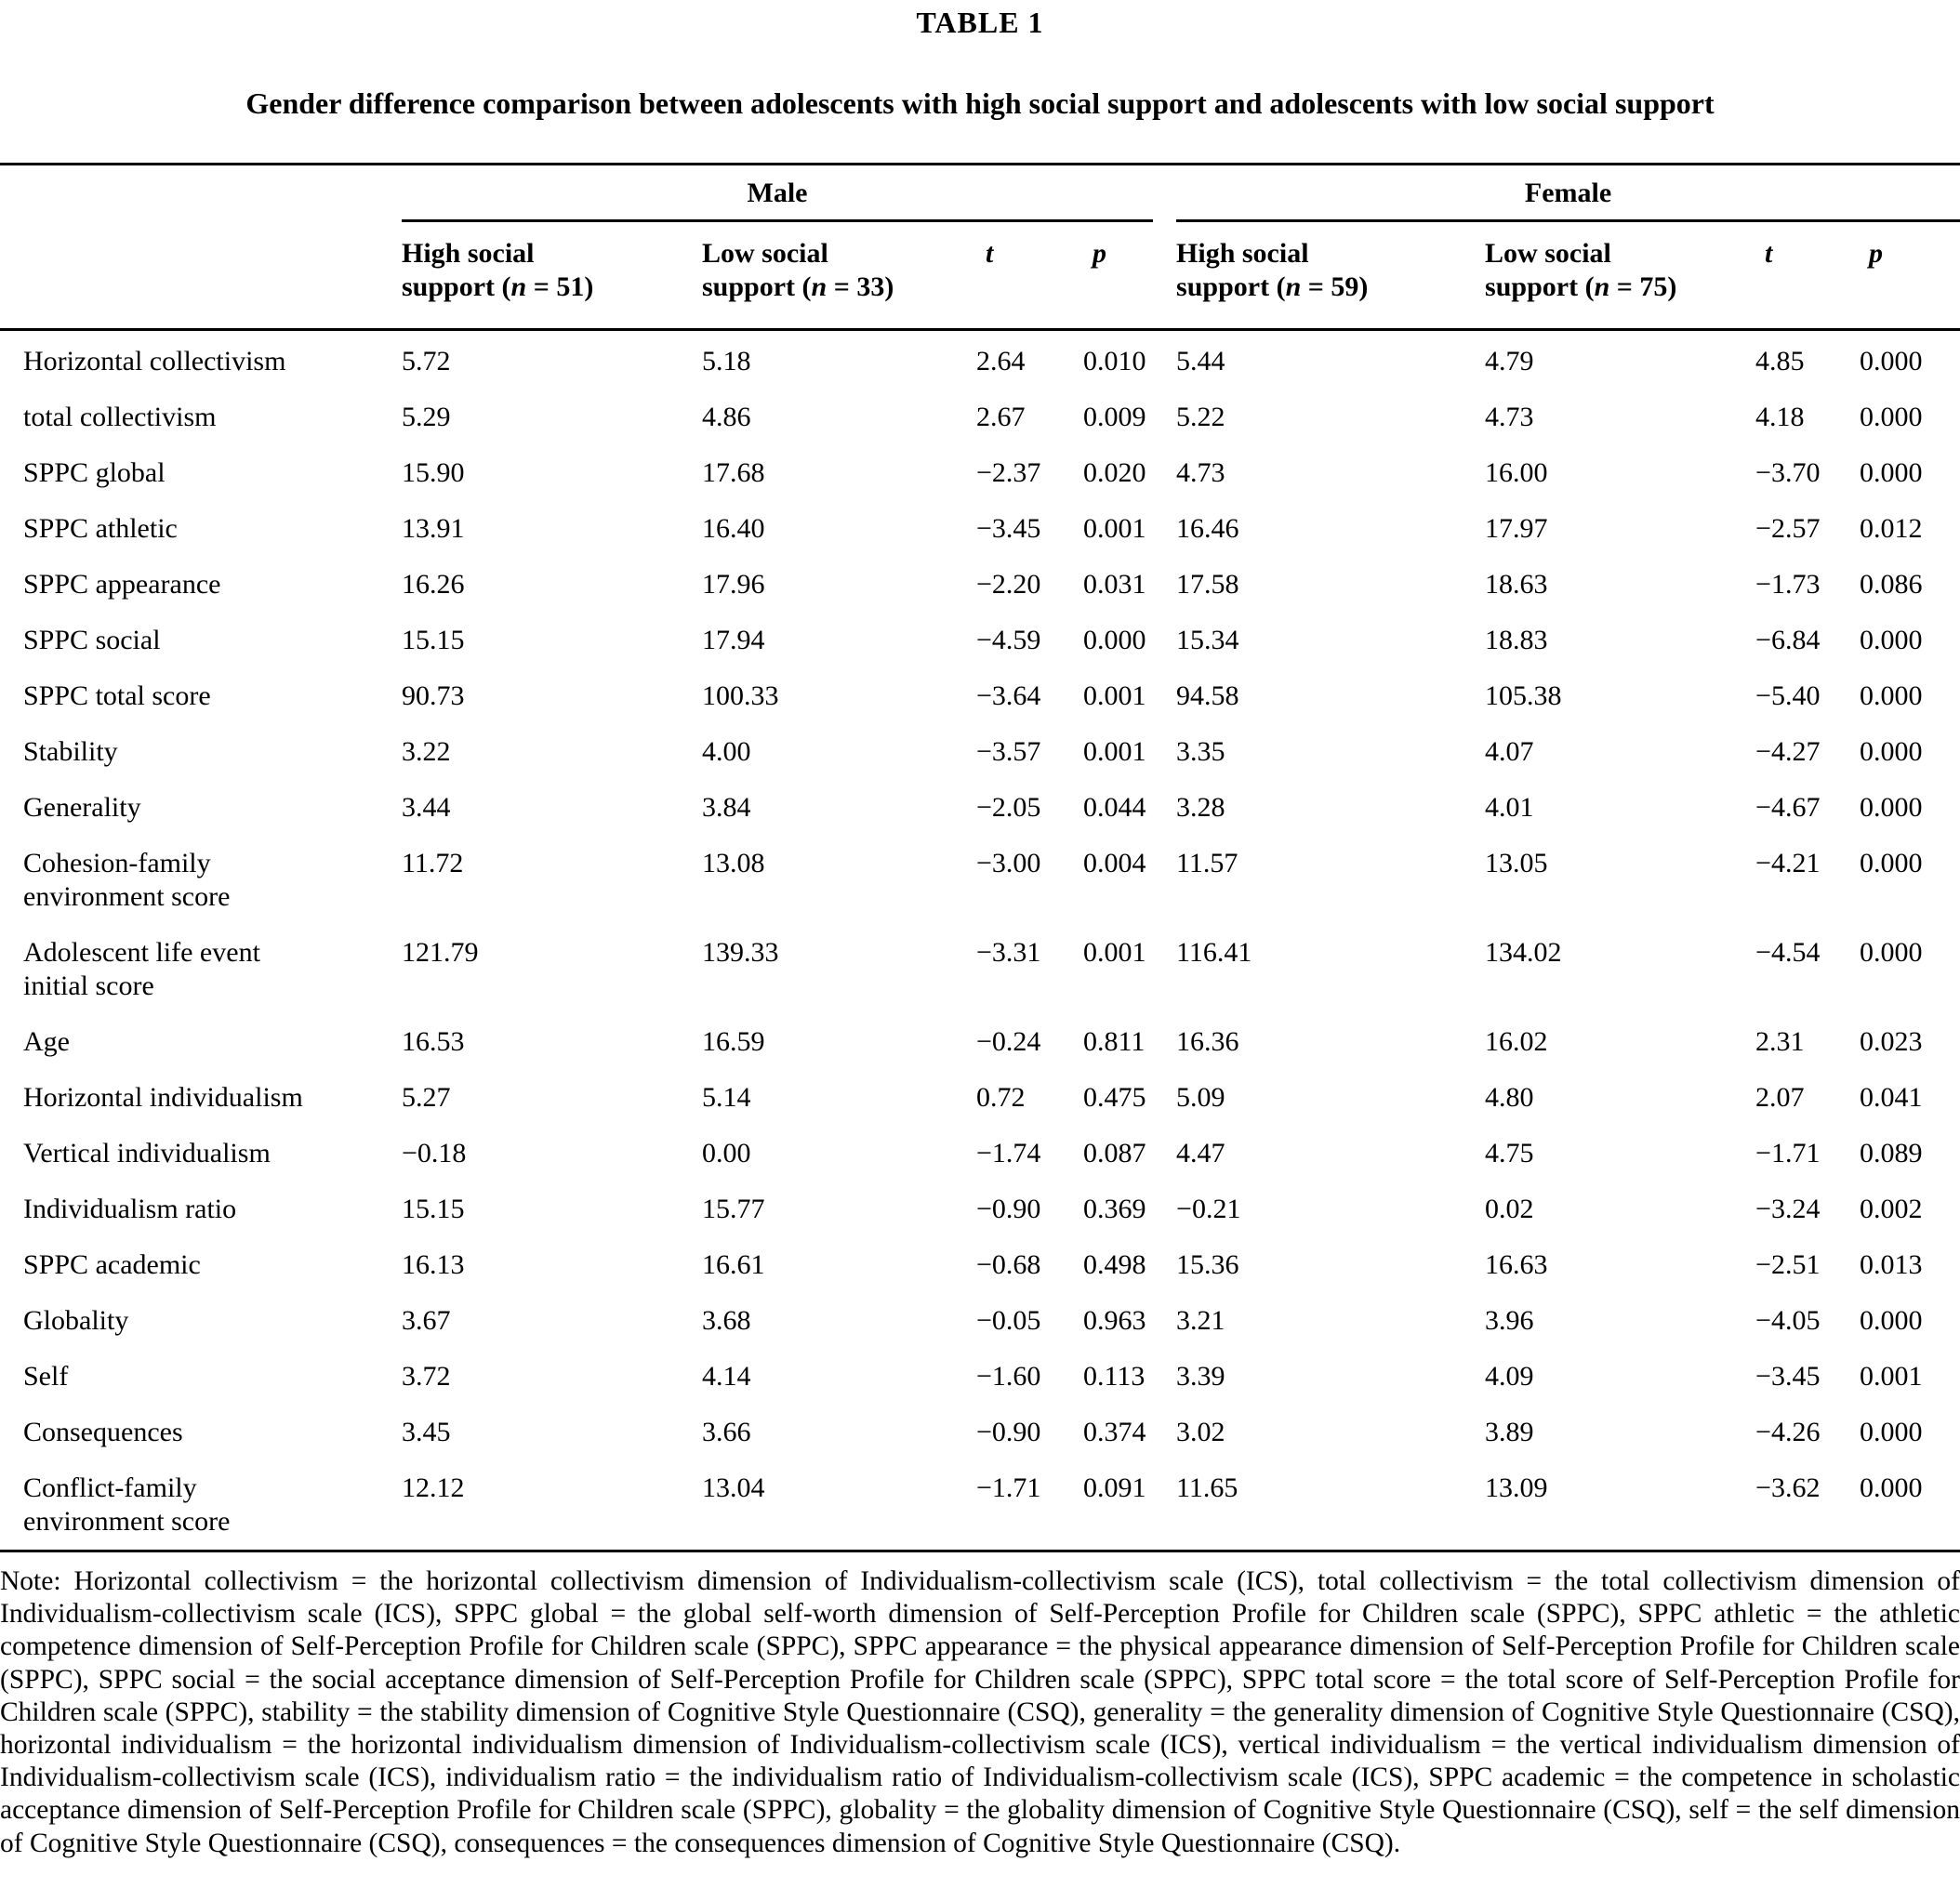 The image size is (1960, 1901). I want to click on row-label: Individualism ratio, so click(130, 1209).